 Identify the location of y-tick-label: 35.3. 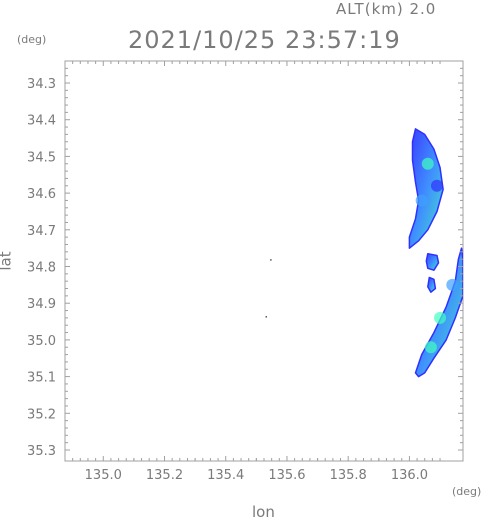
(41, 451).